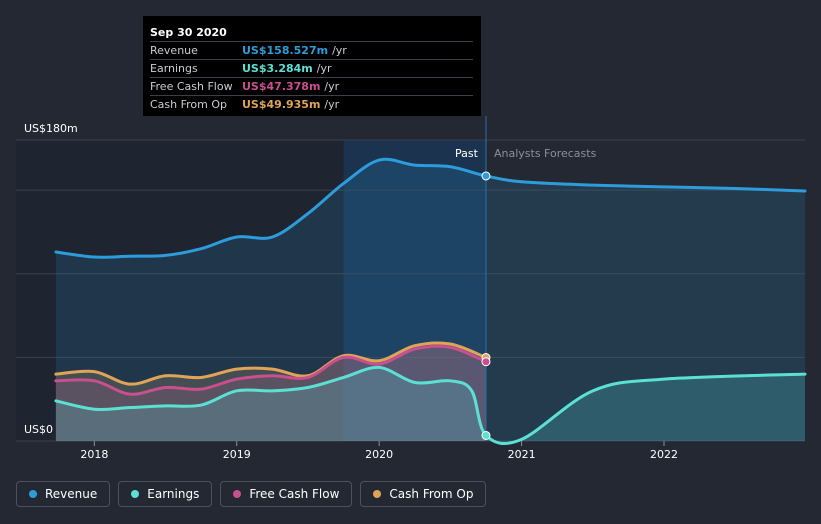  What do you see at coordinates (191, 86) in the screenshot?
I see `tooltip-label: Free Cash Flow` at bounding box center [191, 86].